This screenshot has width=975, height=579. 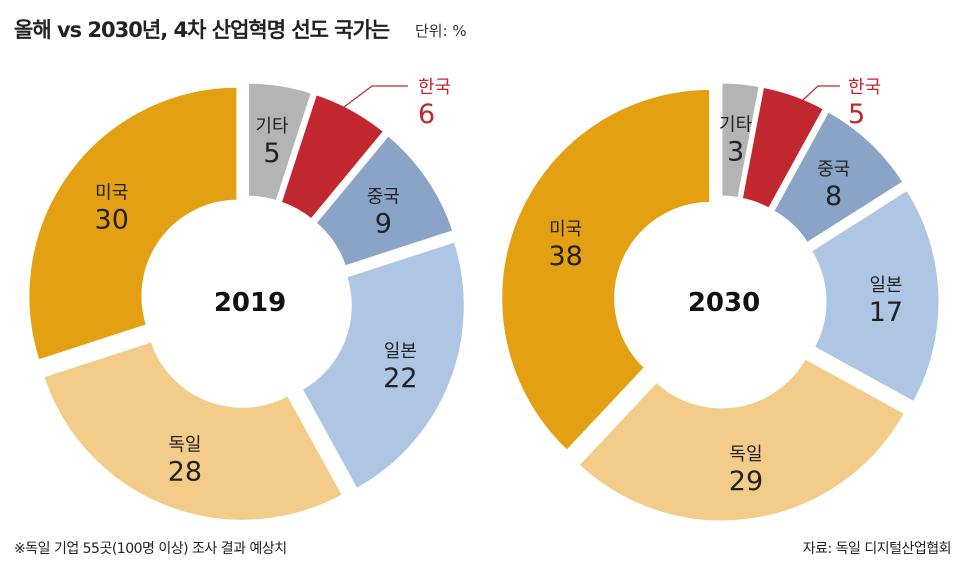 I want to click on slice-label-value: 6, so click(x=426, y=114).